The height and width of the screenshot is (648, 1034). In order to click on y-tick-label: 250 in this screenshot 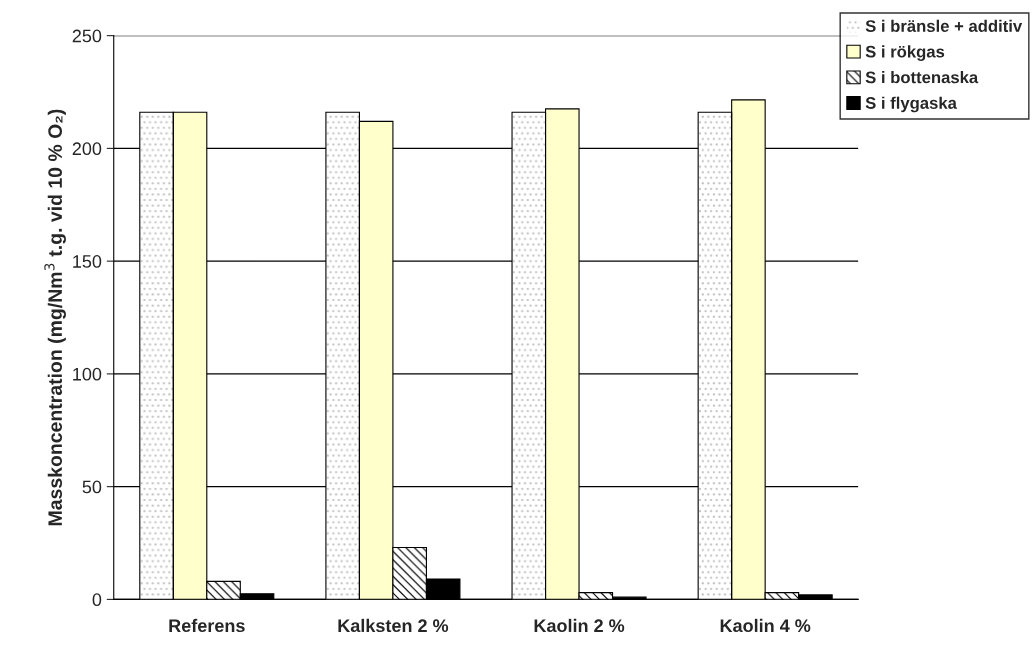, I will do `click(87, 36)`.